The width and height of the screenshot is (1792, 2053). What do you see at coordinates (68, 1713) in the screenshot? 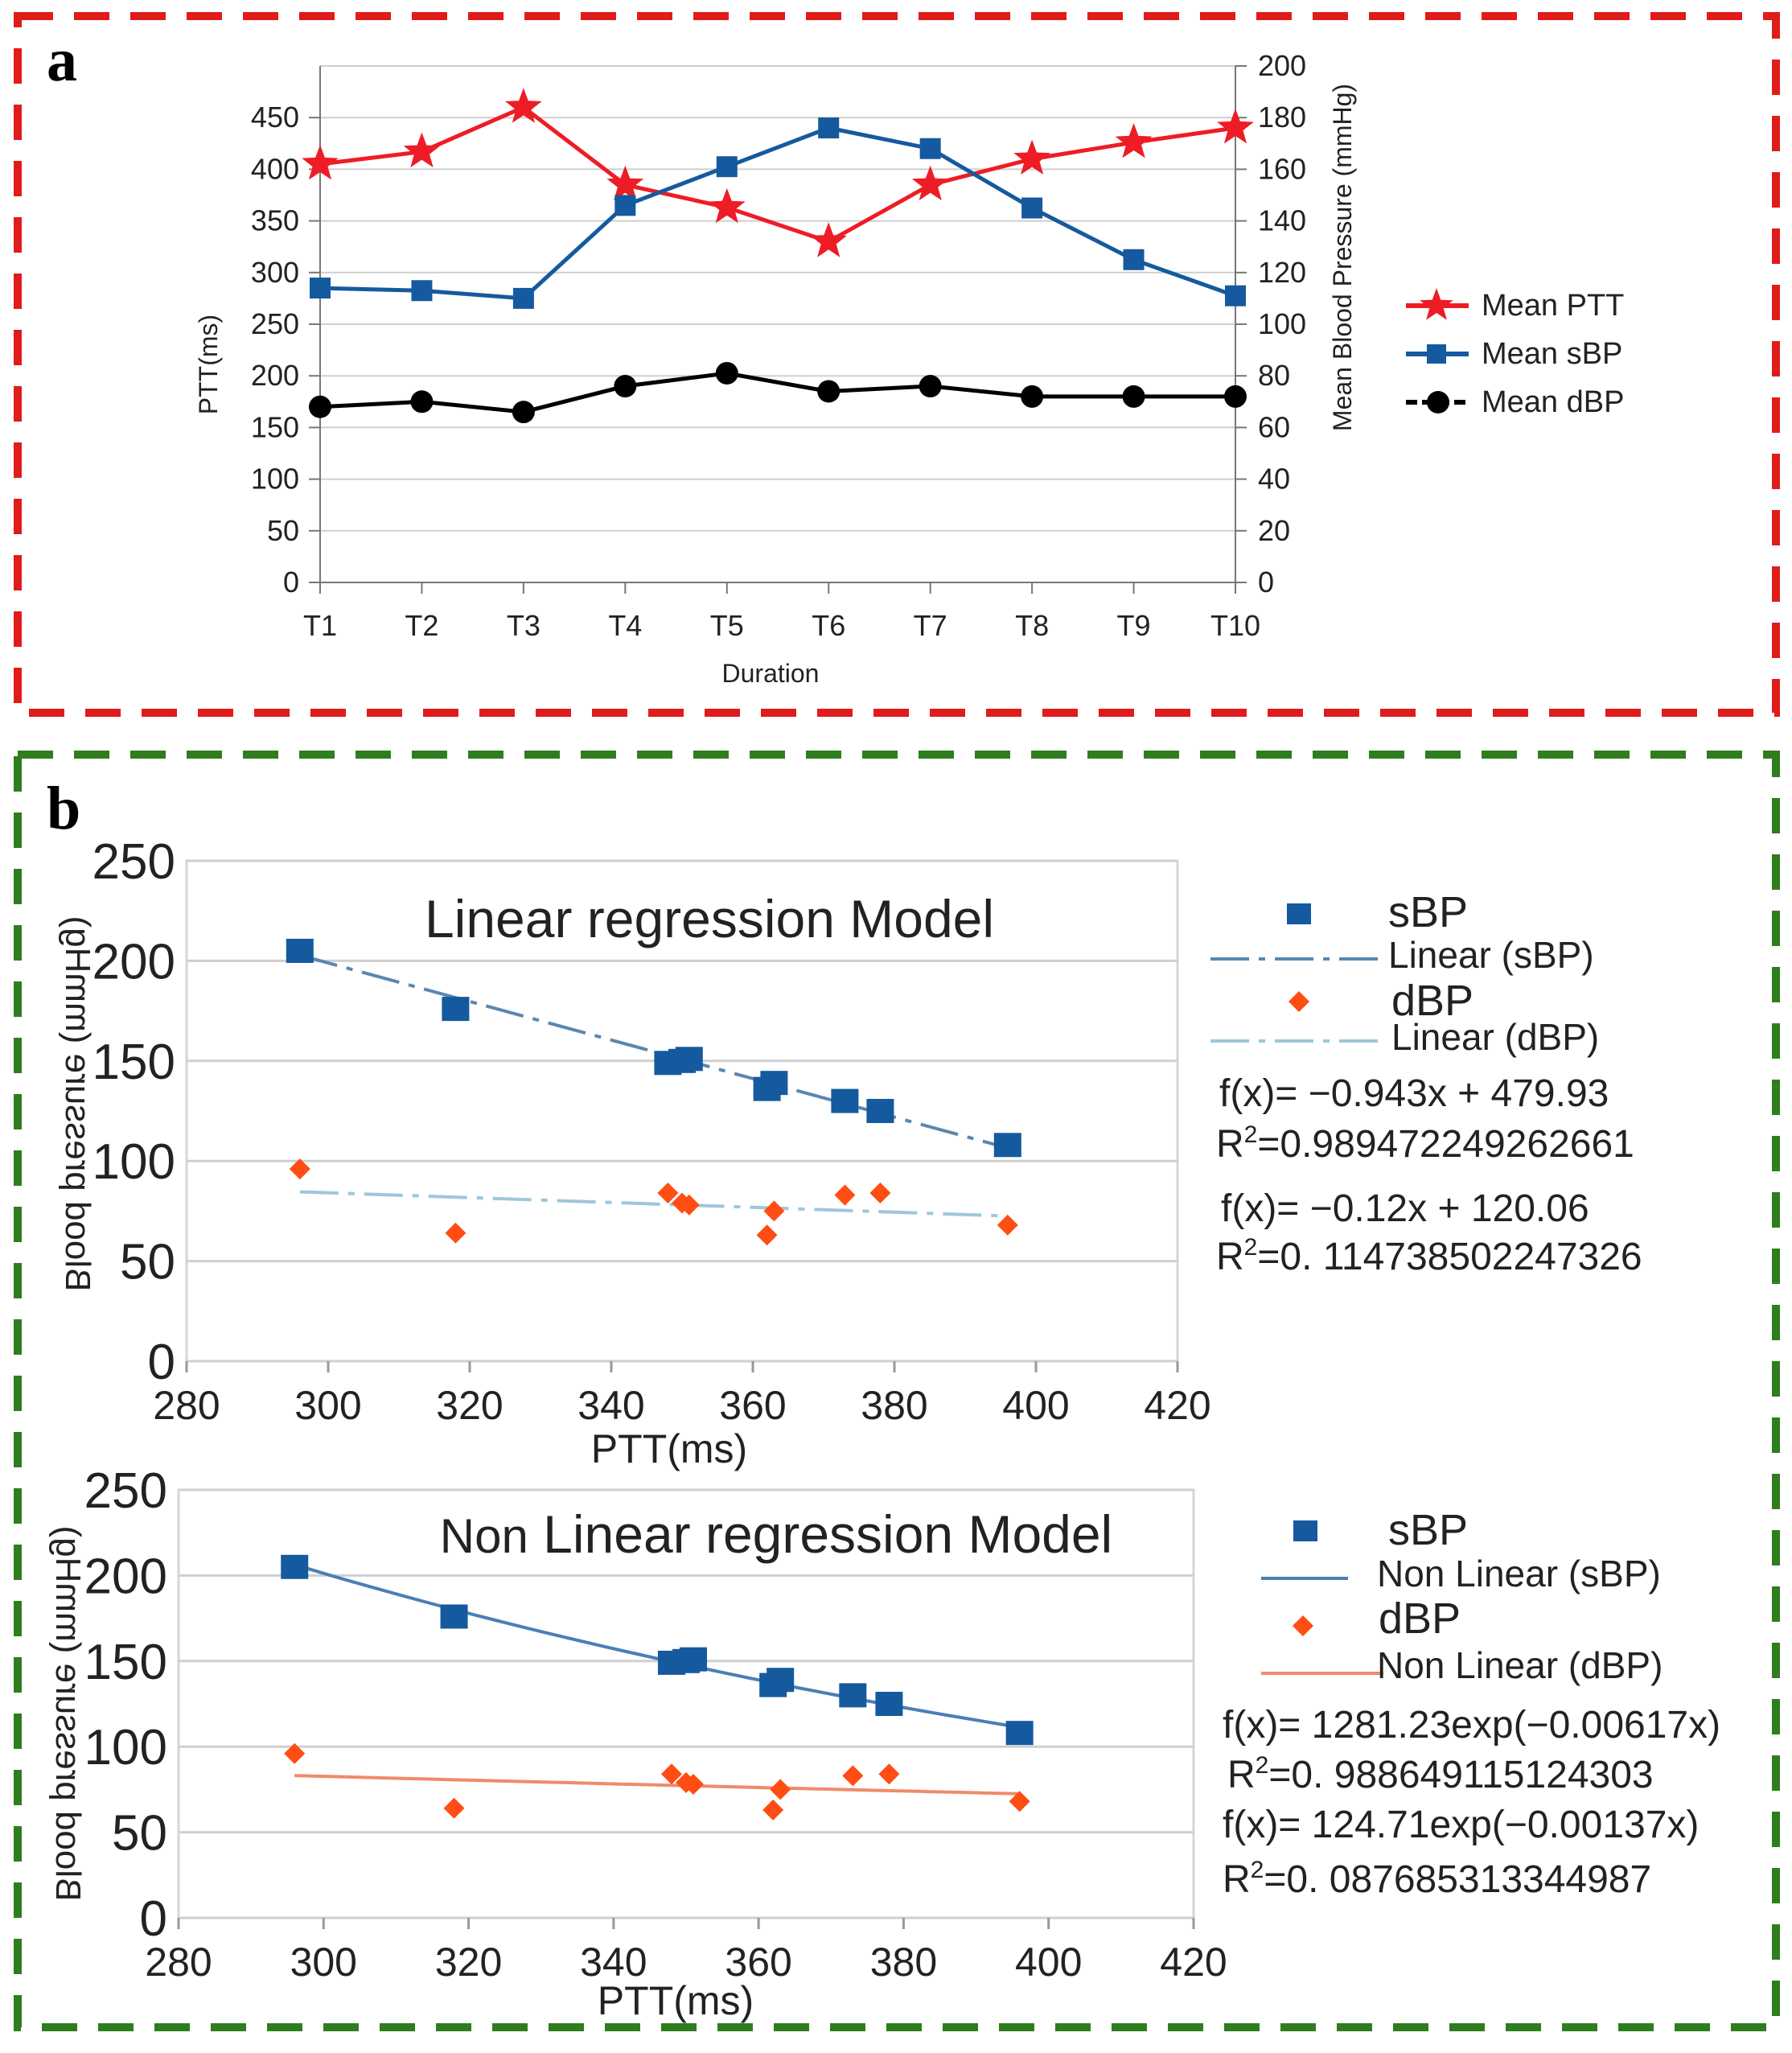
I see `b2-ylabel: Blood pressure (mmHg)` at bounding box center [68, 1713].